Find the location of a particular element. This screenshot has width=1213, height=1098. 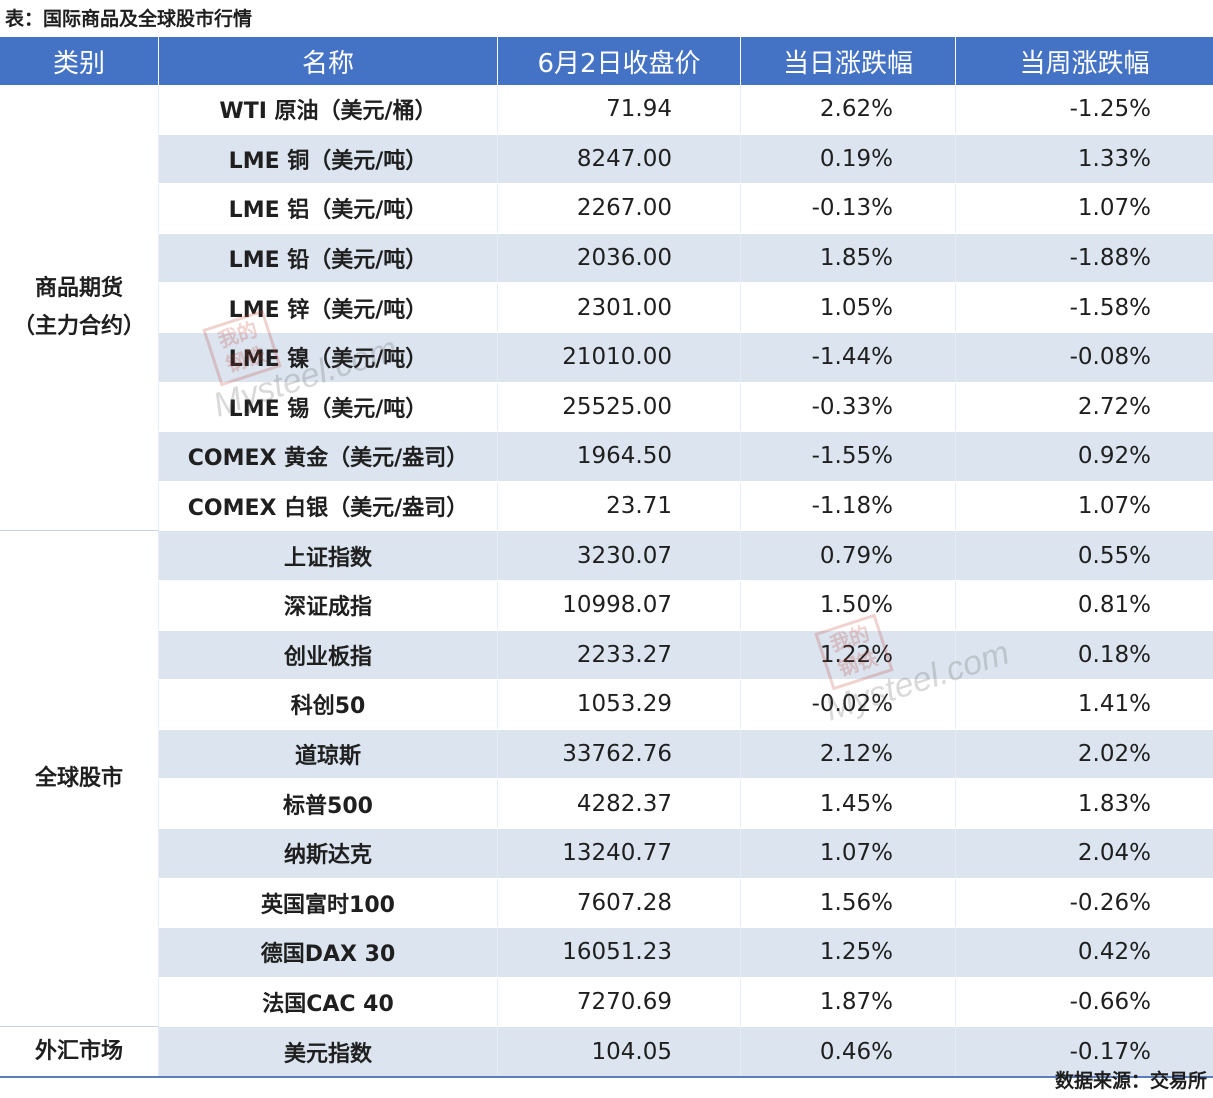

table-row: 深证成指 10998.07 1.50% 0.81% is located at coordinates (606, 605).